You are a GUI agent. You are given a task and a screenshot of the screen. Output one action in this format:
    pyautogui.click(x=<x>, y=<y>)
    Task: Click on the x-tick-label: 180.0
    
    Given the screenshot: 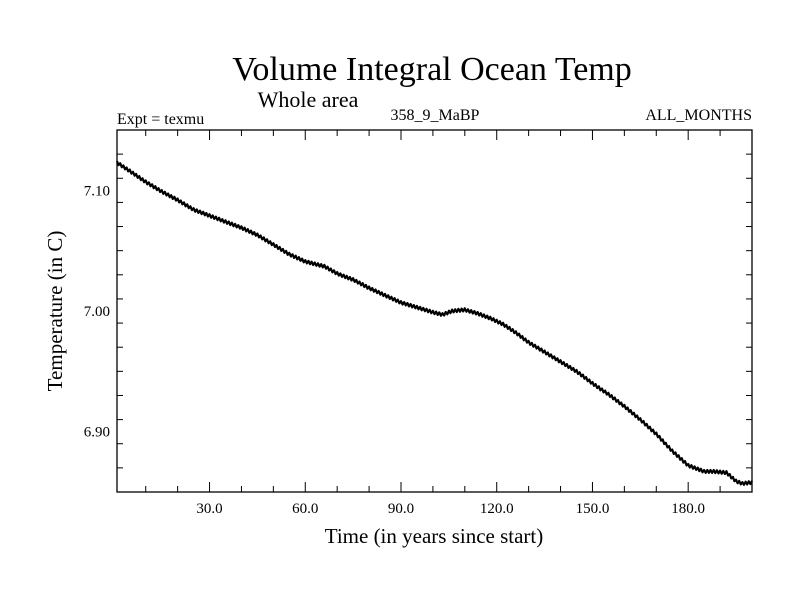 What is the action you would take?
    pyautogui.click(x=688, y=509)
    